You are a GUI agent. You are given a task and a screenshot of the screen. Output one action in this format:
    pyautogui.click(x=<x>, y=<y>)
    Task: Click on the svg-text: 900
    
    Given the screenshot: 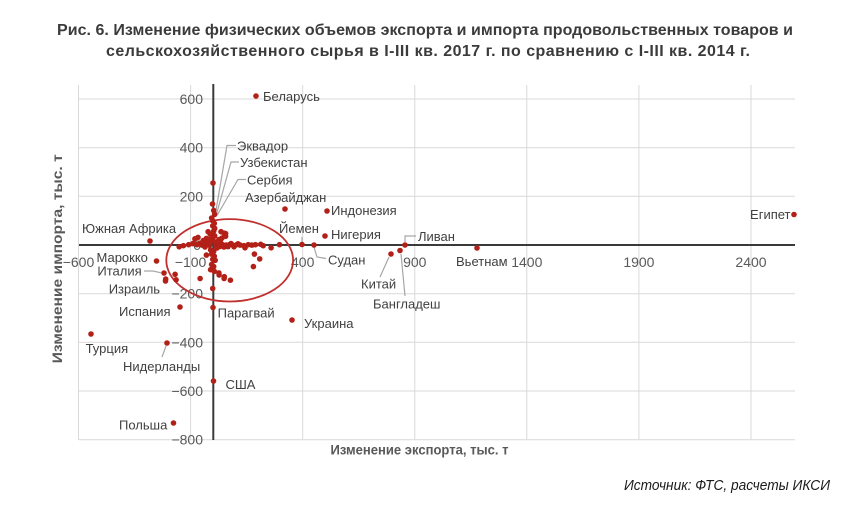 What is the action you would take?
    pyautogui.click(x=415, y=262)
    